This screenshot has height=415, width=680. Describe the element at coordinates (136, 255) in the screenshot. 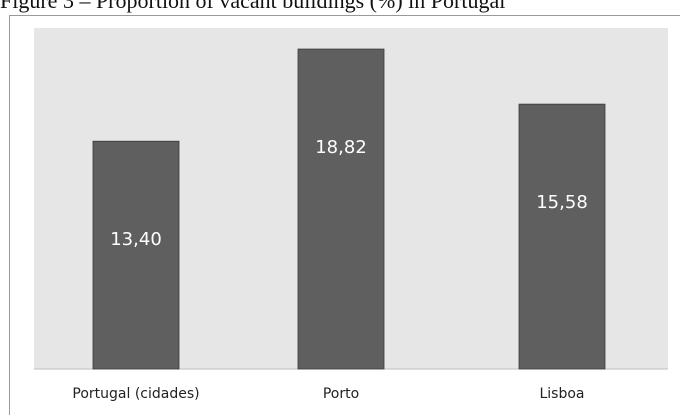

I see `bar-portugal-cidades` at that location.